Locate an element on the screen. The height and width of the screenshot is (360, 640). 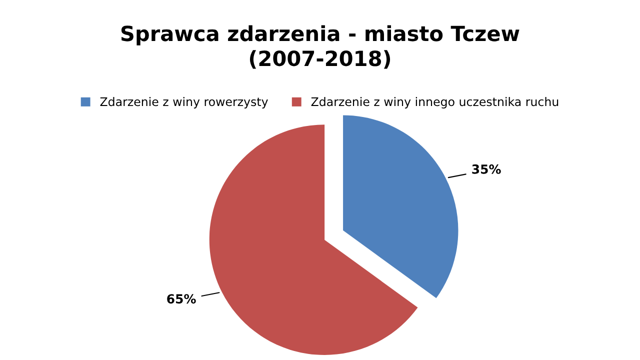
legend-label: Zdarzenie z winy rowerzysty is located at coordinates (184, 102).